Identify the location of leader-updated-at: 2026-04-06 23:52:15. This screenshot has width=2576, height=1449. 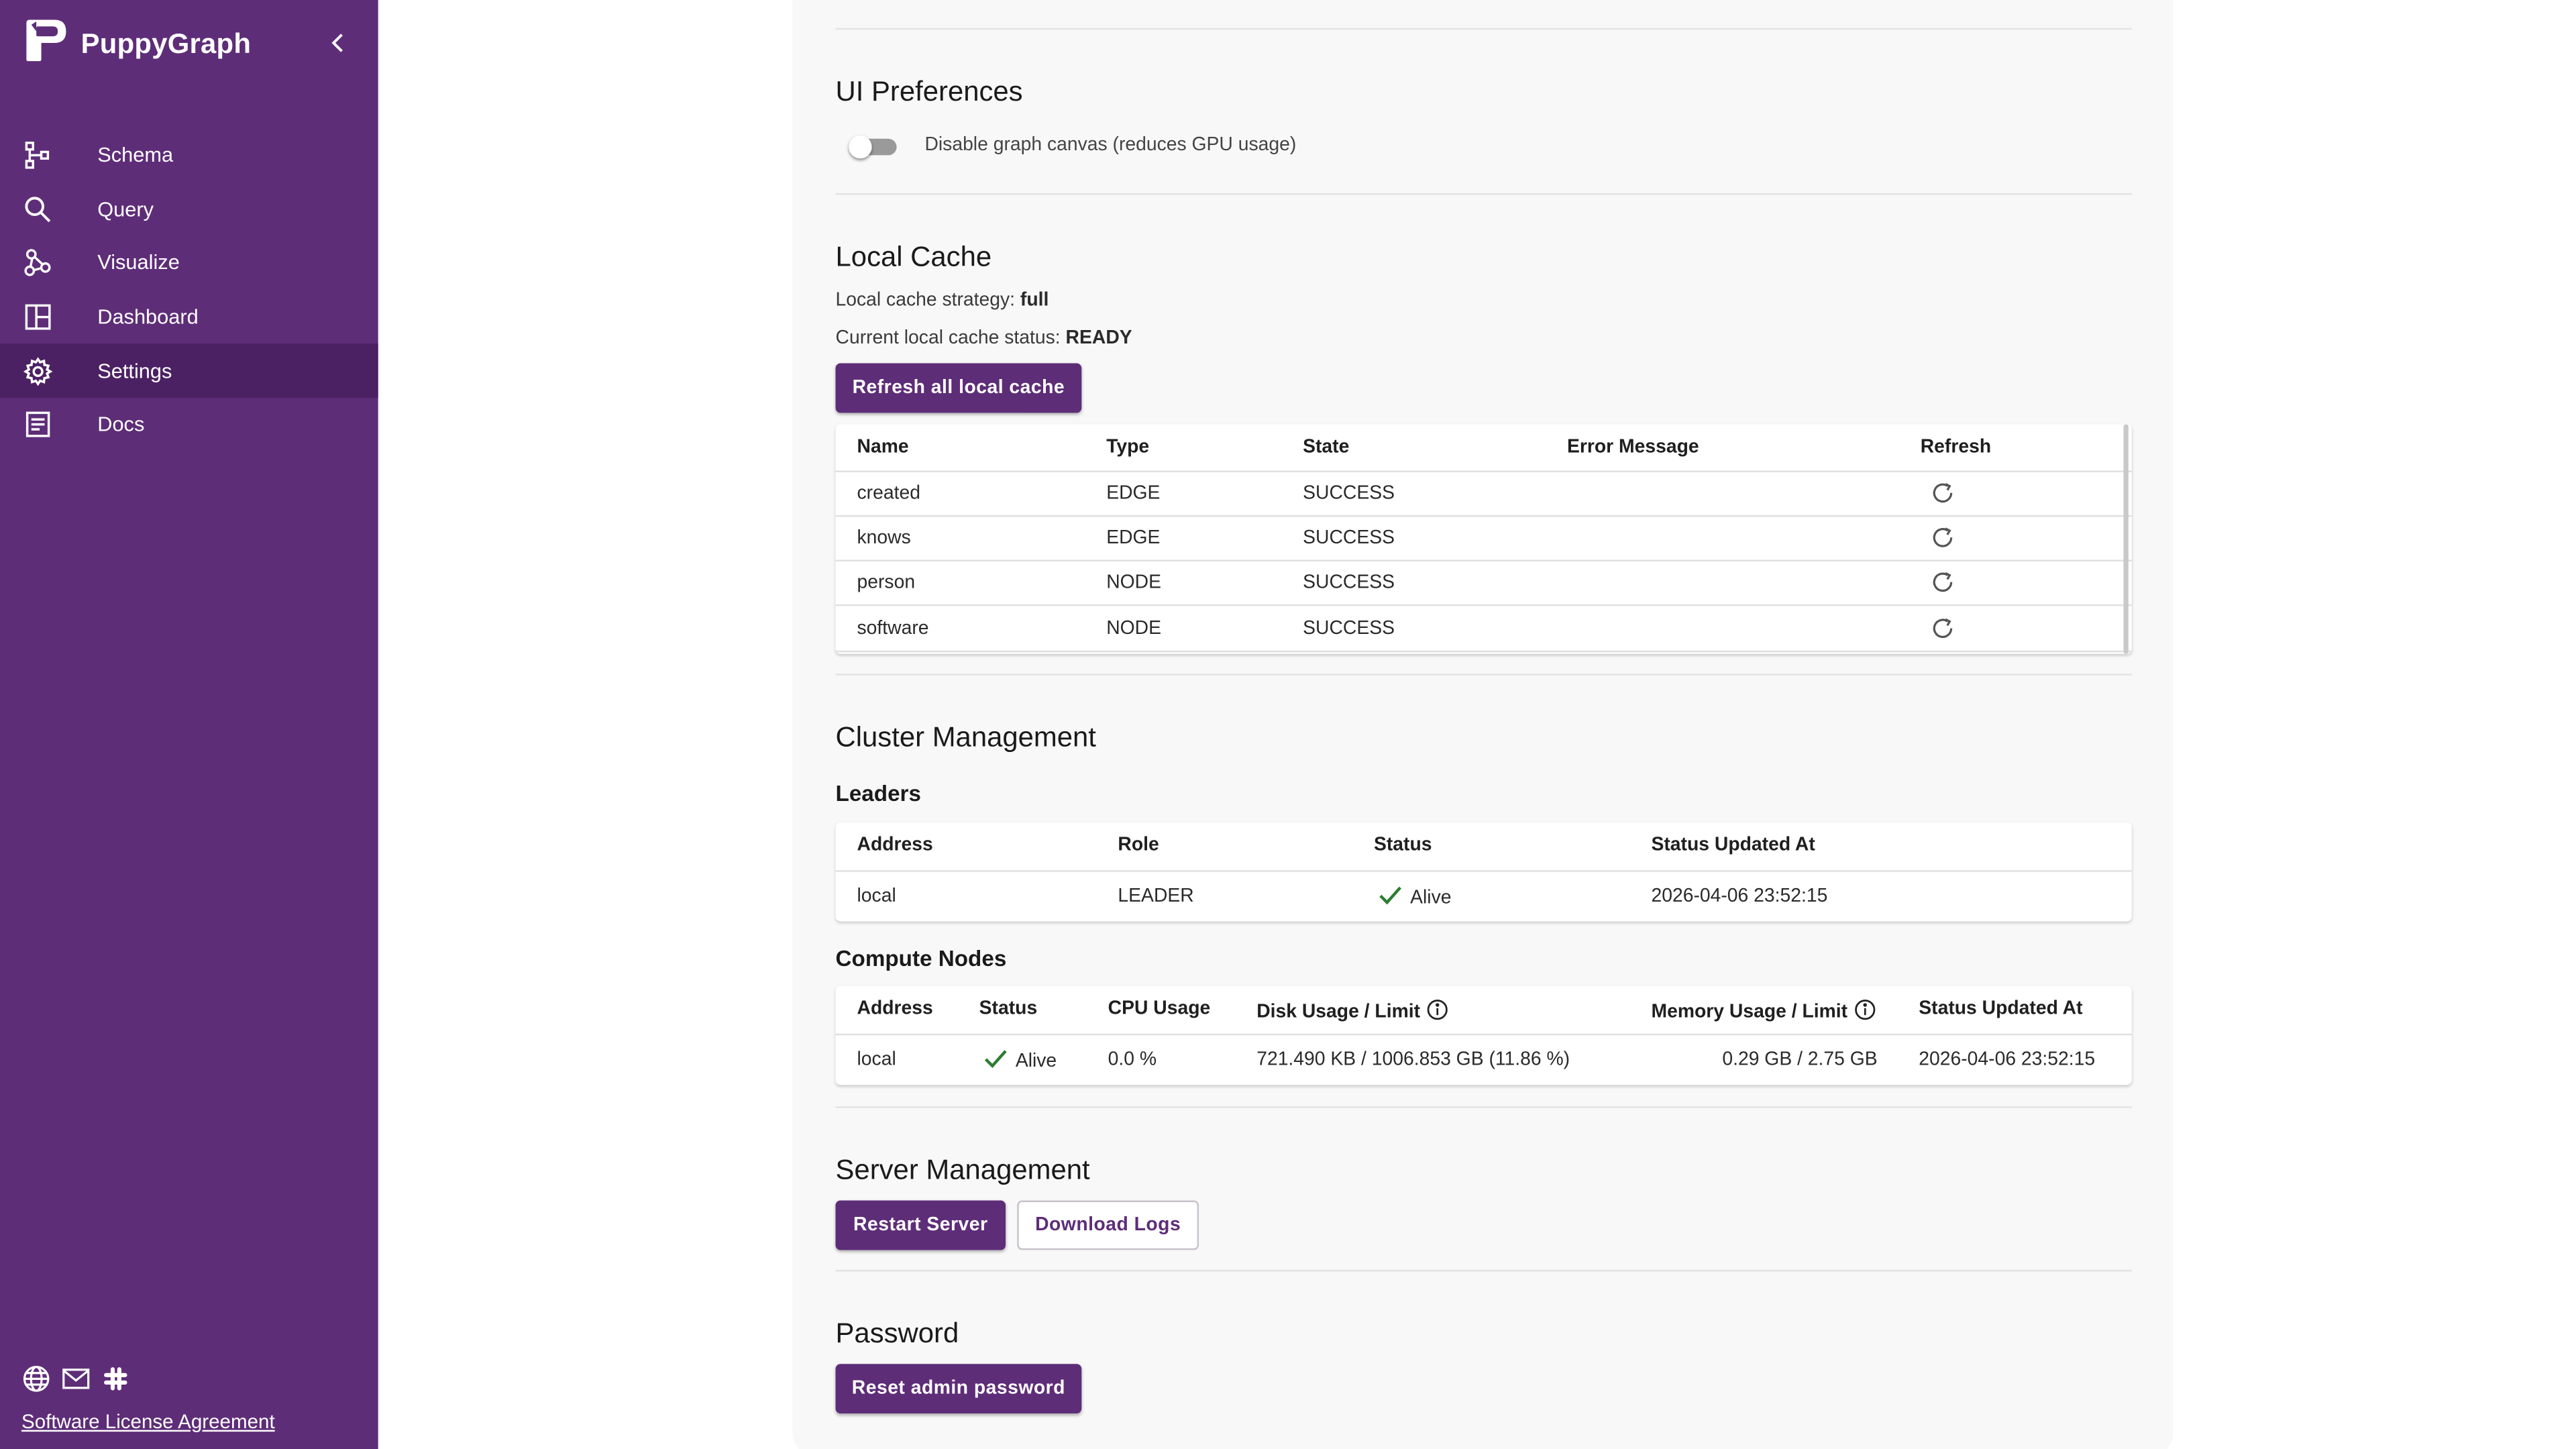
(1739, 896).